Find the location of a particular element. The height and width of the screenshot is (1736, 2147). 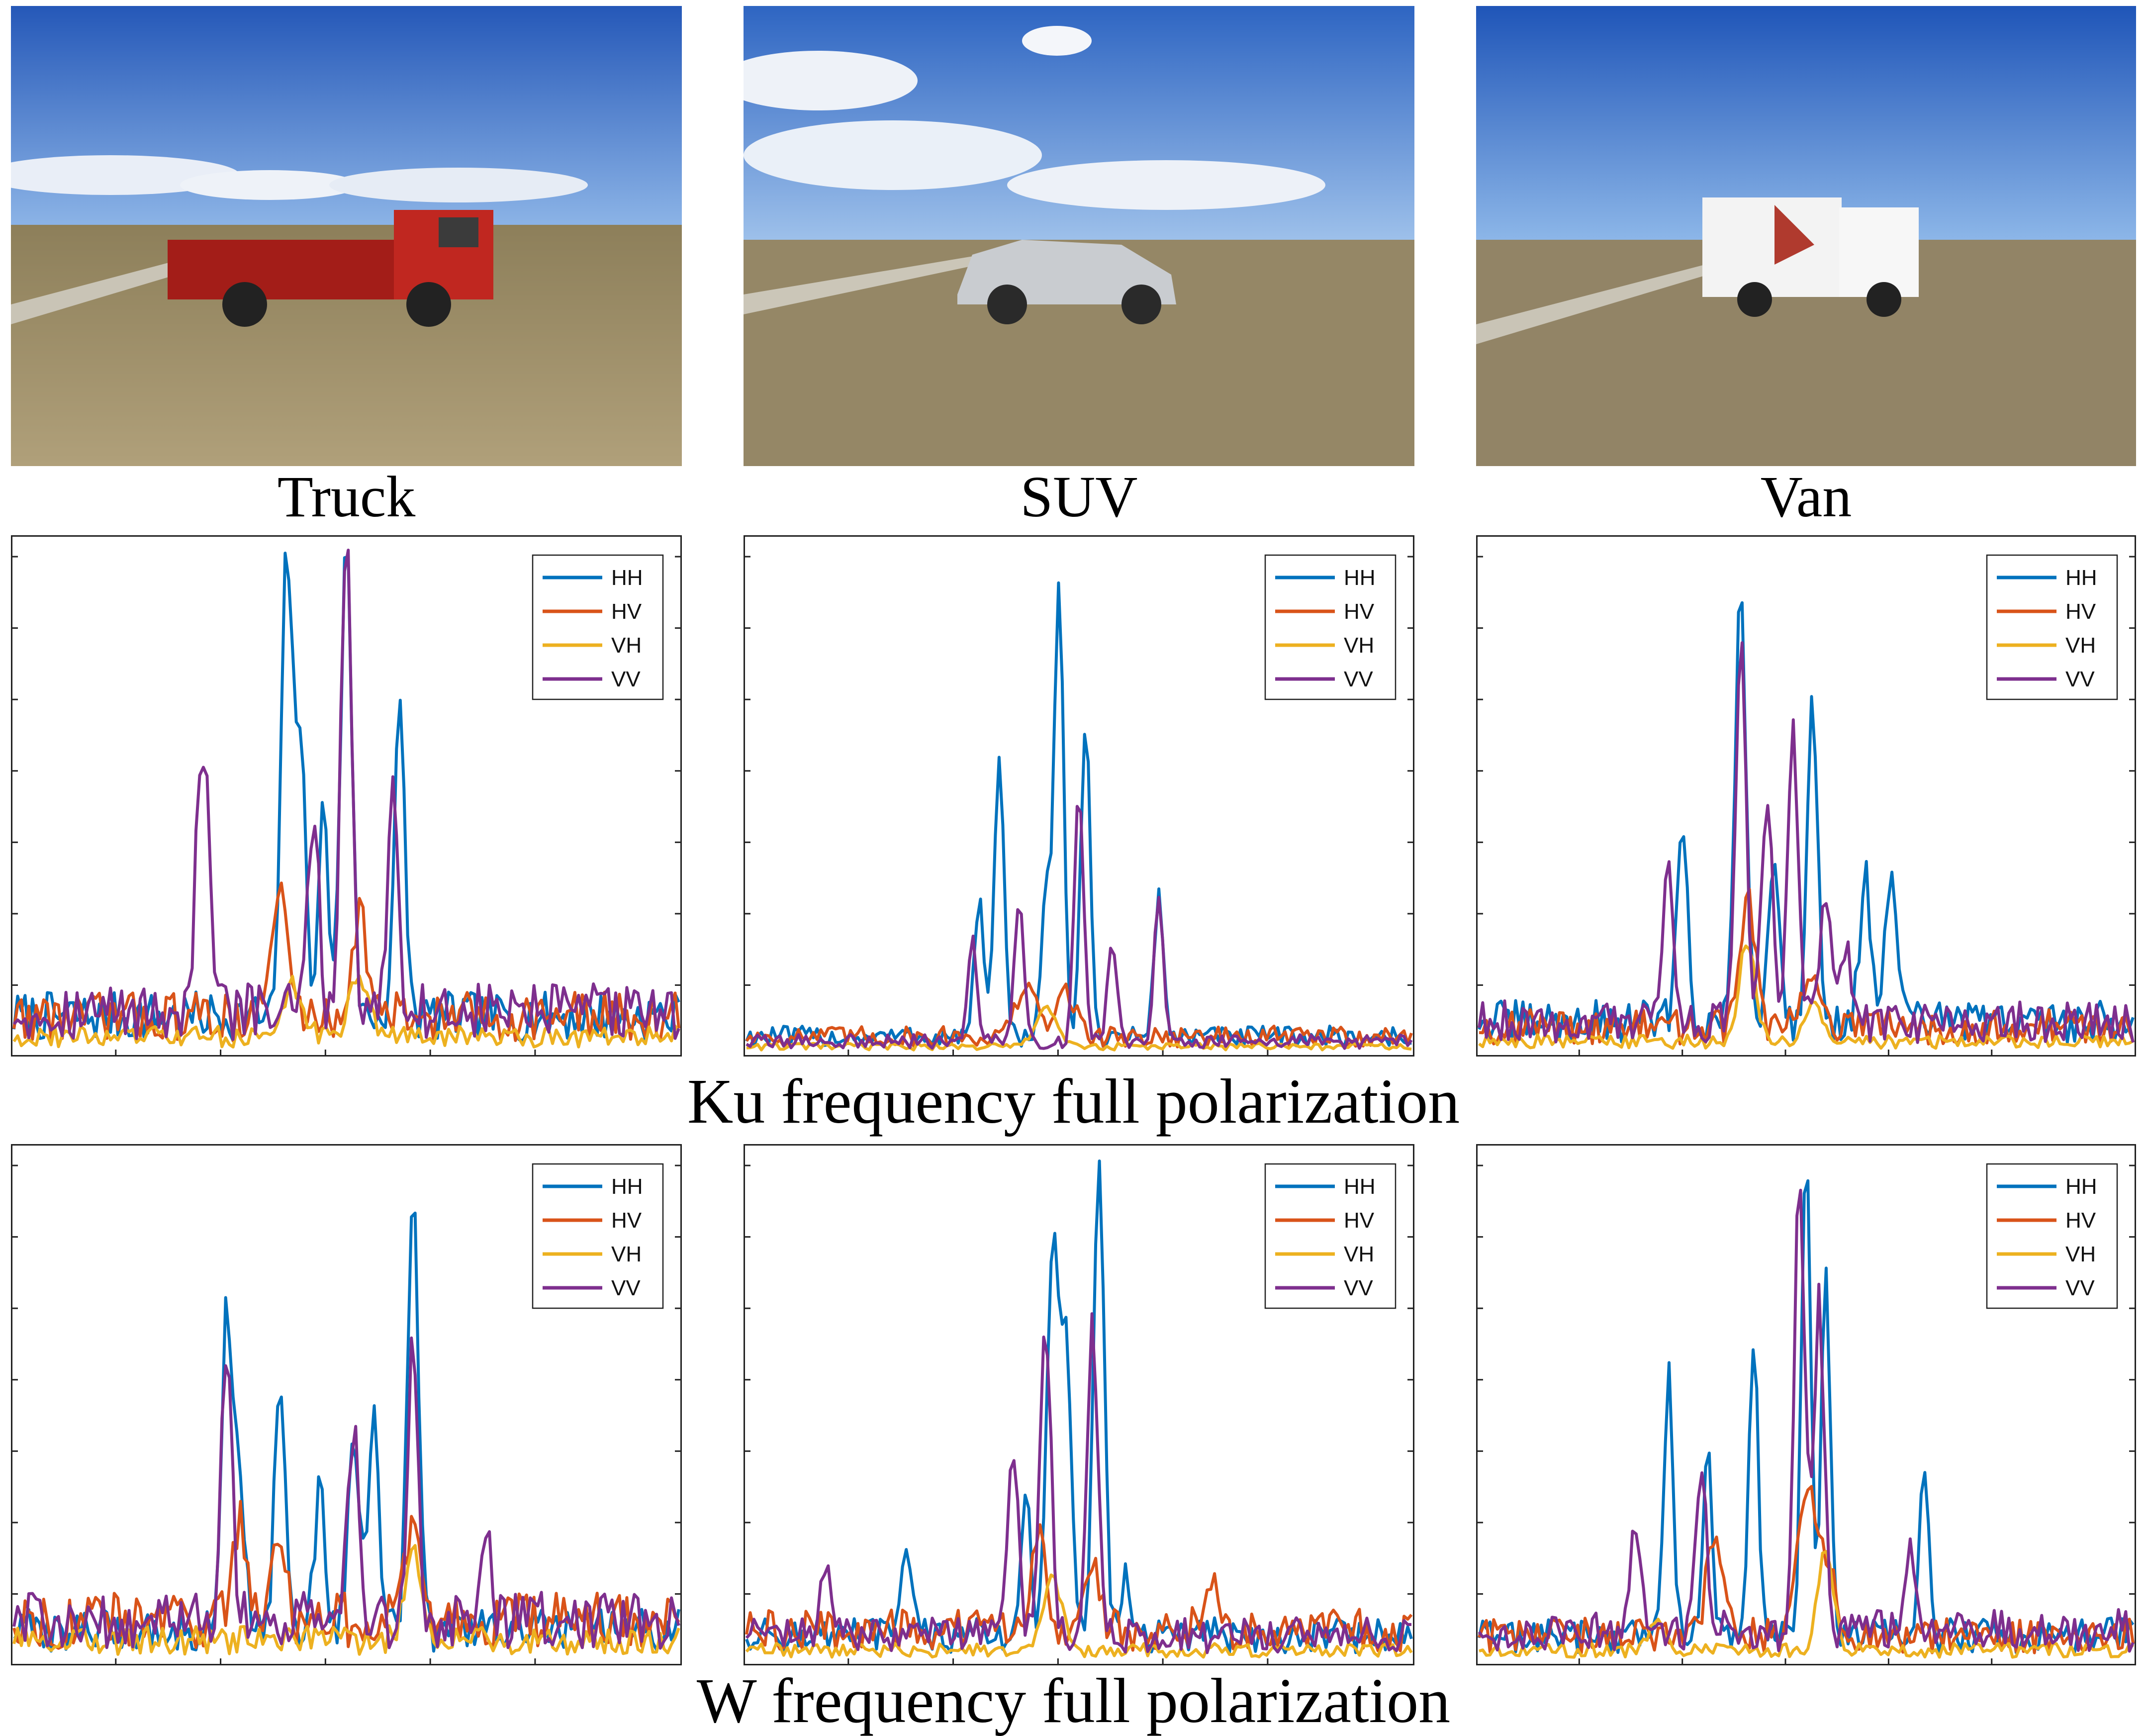

photo-truck is located at coordinates (346, 236).